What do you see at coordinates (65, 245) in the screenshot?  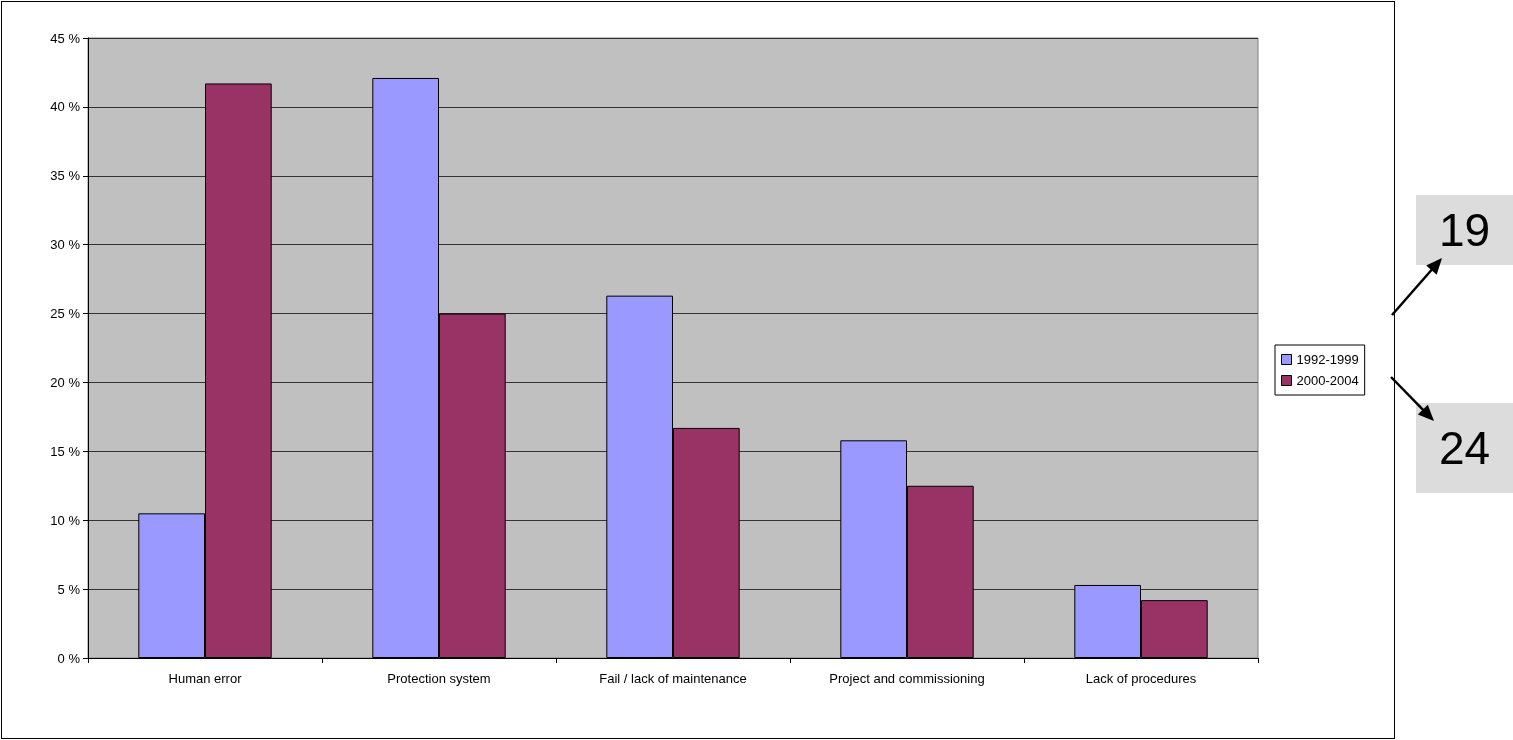 I see `y-tick-label: 30 %` at bounding box center [65, 245].